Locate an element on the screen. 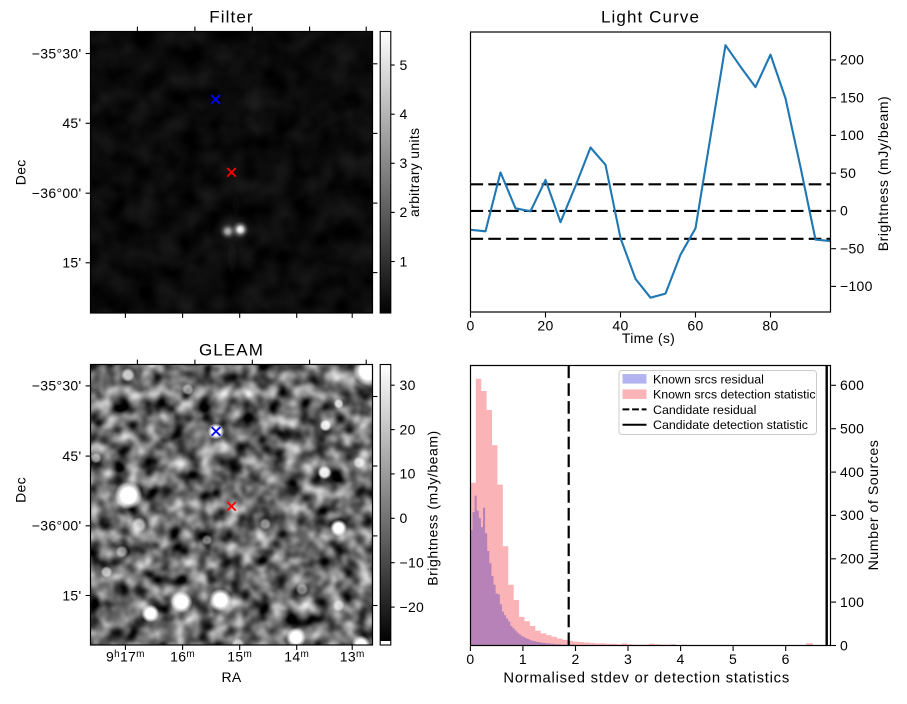 The width and height of the screenshot is (907, 704). svg-text: Candidate detection statistic is located at coordinates (730, 425).